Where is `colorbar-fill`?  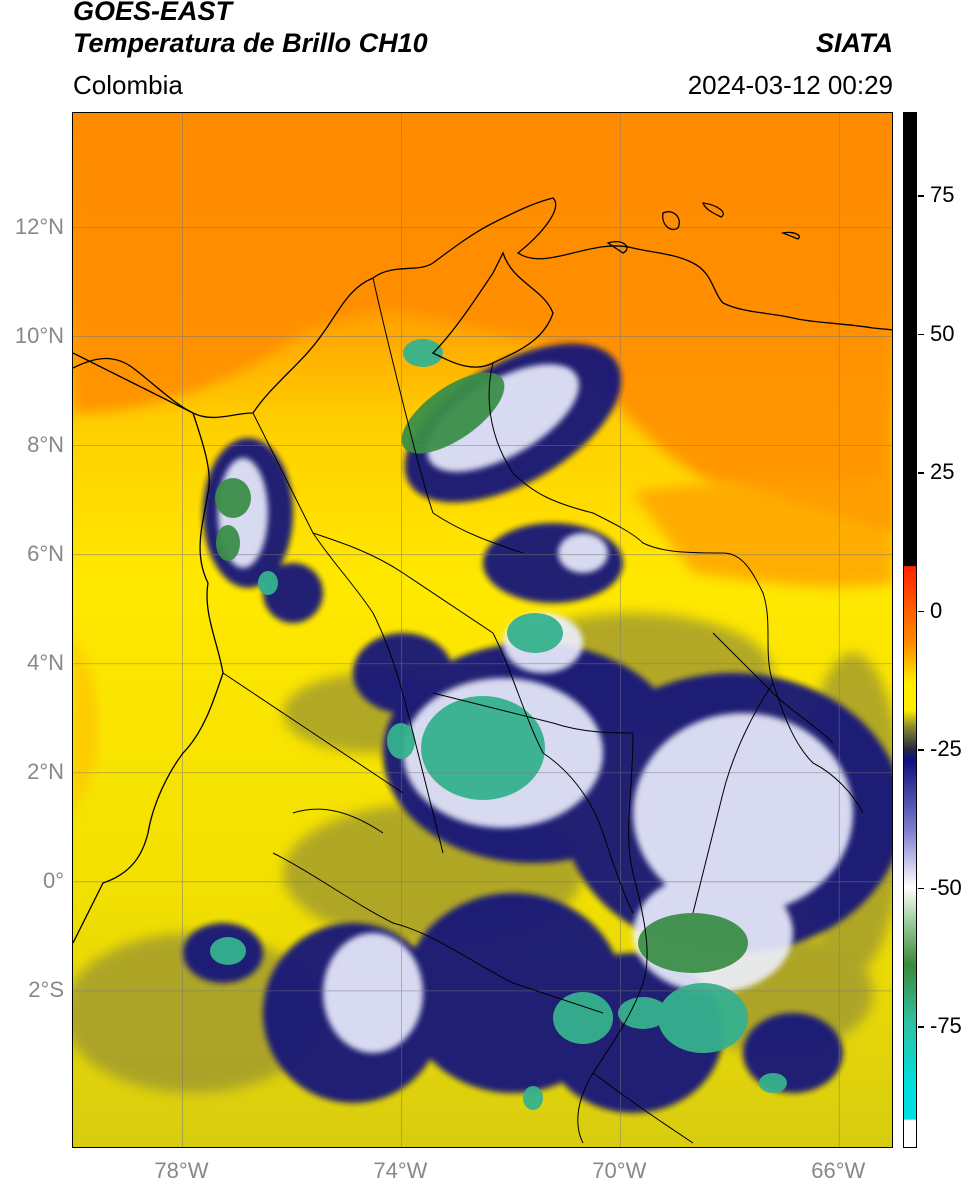 colorbar-fill is located at coordinates (910, 630).